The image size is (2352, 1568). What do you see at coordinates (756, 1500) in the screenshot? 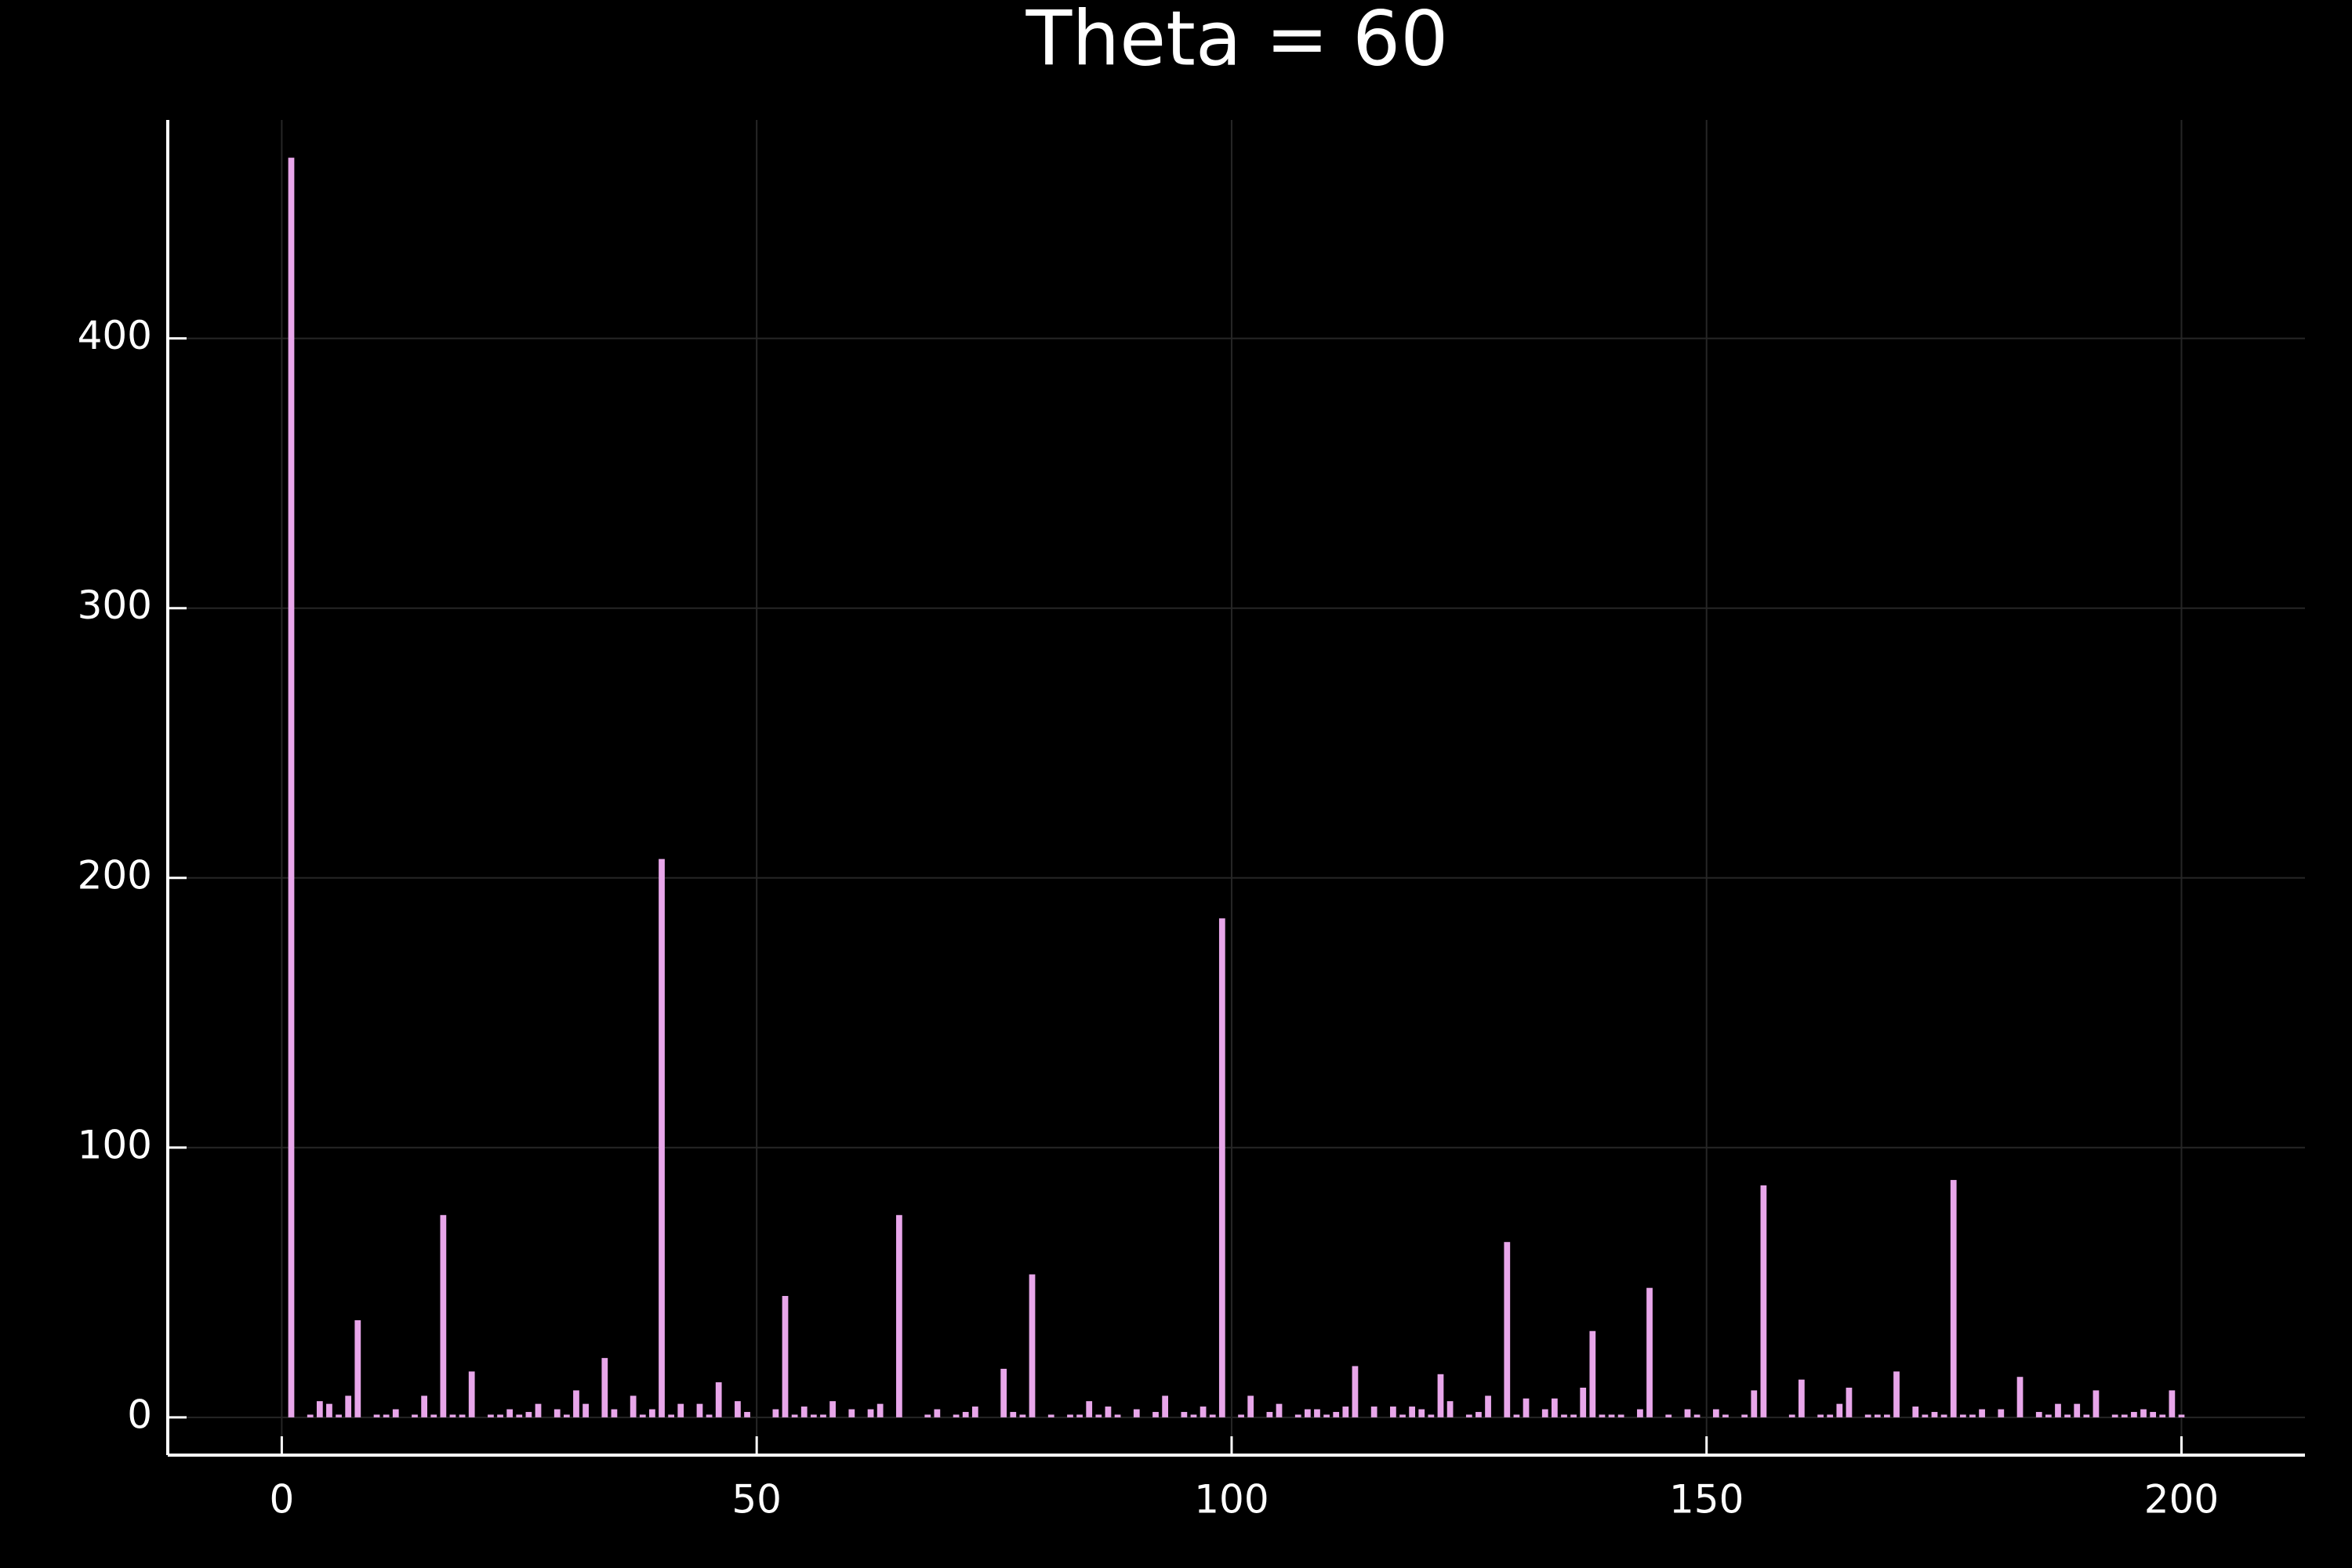
I see `x-tick-label: 50` at bounding box center [756, 1500].